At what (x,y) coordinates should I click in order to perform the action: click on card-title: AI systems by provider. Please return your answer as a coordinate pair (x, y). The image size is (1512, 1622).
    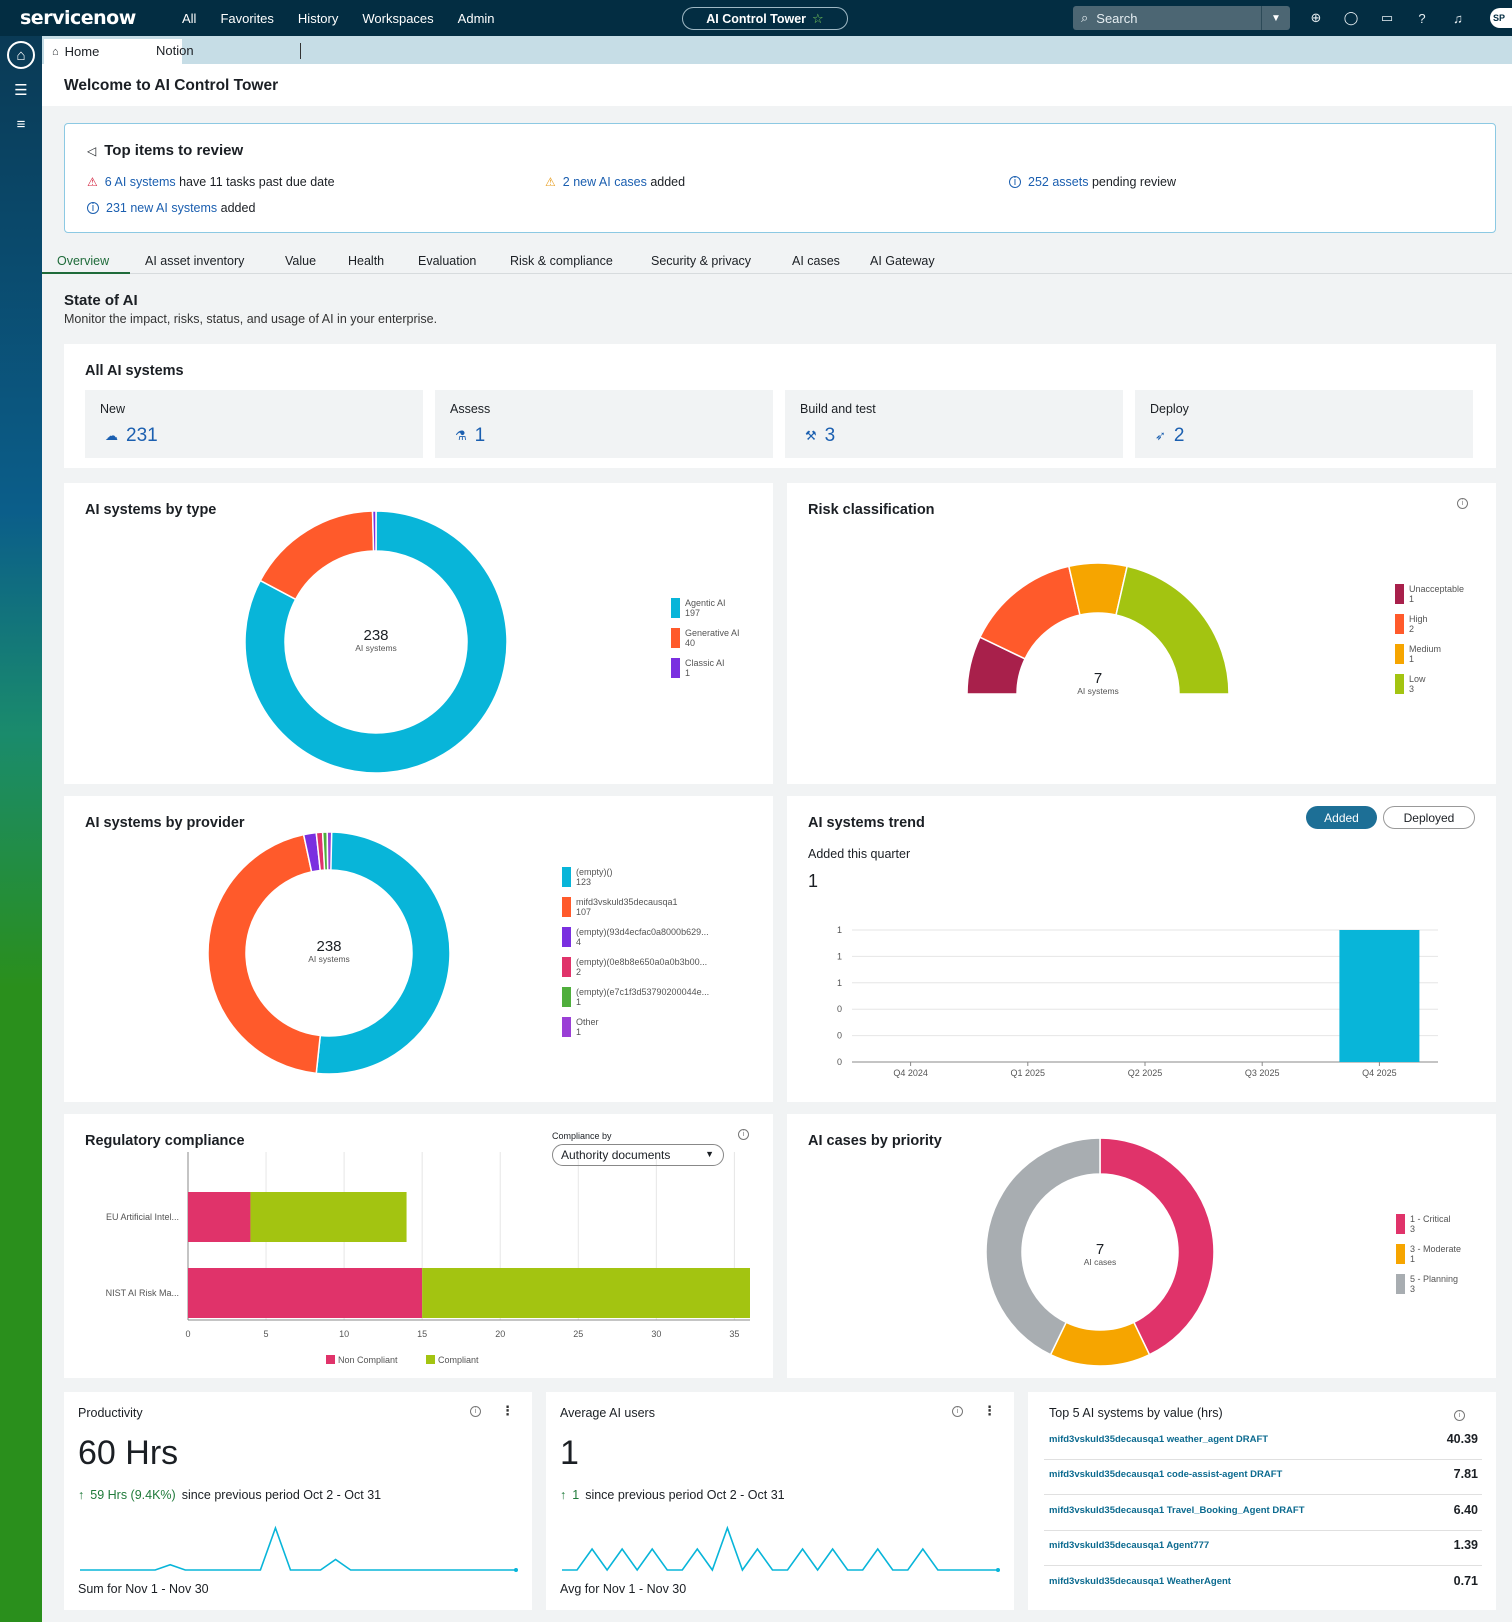
    Looking at the image, I should click on (165, 823).